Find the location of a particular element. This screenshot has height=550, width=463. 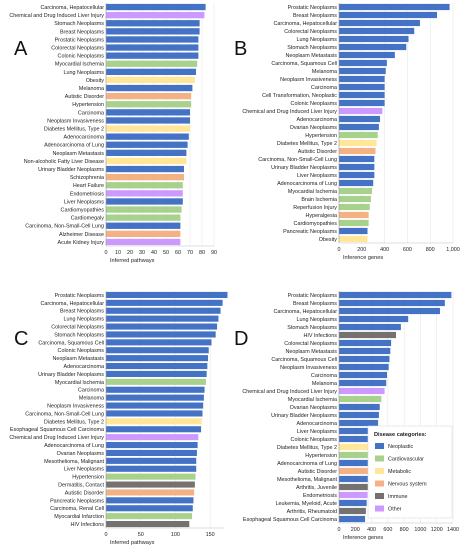

bar-b-hypertension is located at coordinates (358, 135).